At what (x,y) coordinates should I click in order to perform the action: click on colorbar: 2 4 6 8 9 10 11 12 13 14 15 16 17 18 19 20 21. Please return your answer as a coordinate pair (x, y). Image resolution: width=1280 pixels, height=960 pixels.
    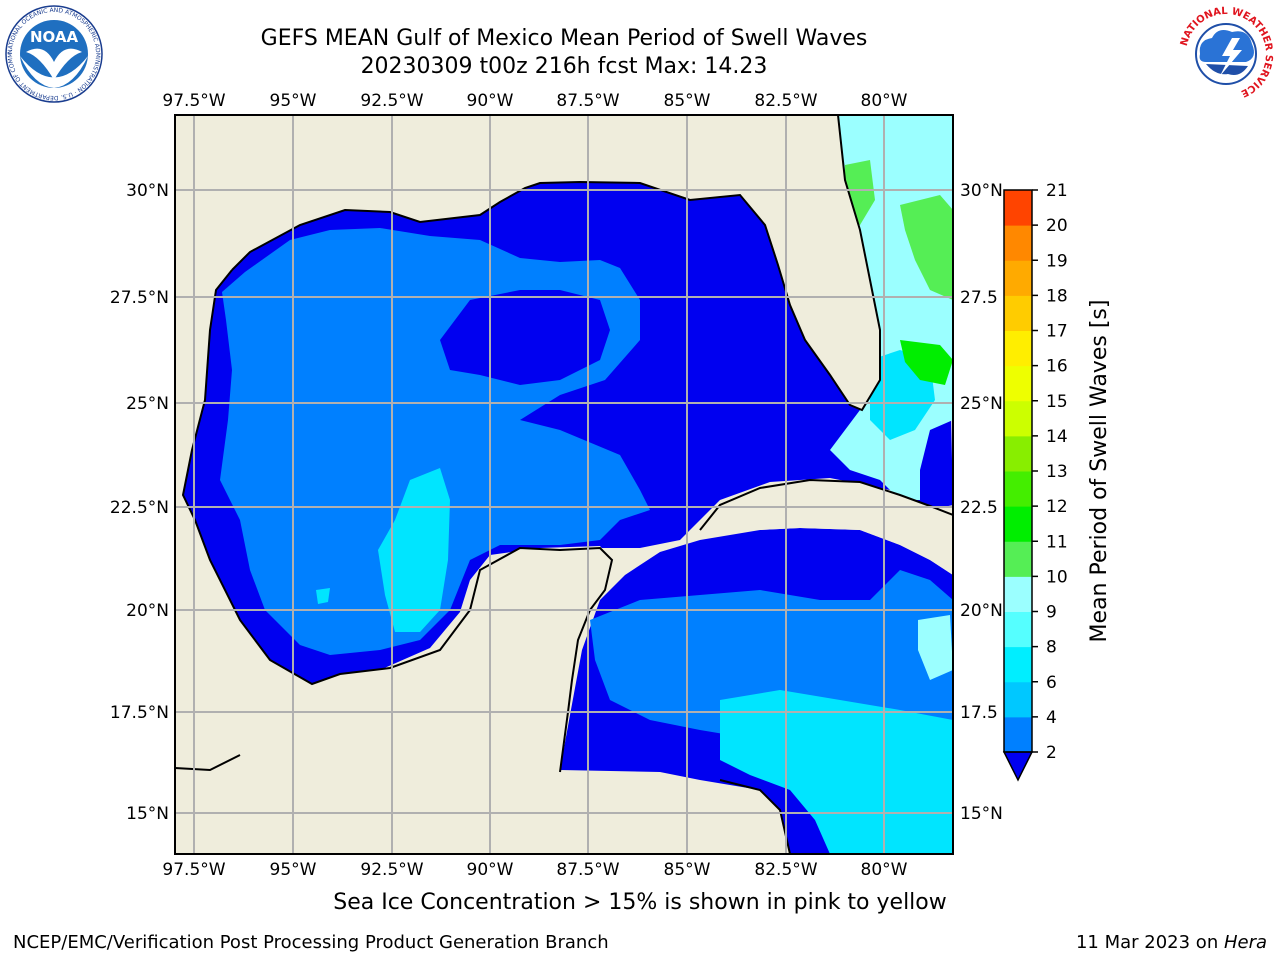
    Looking at the image, I should click on (1035, 481).